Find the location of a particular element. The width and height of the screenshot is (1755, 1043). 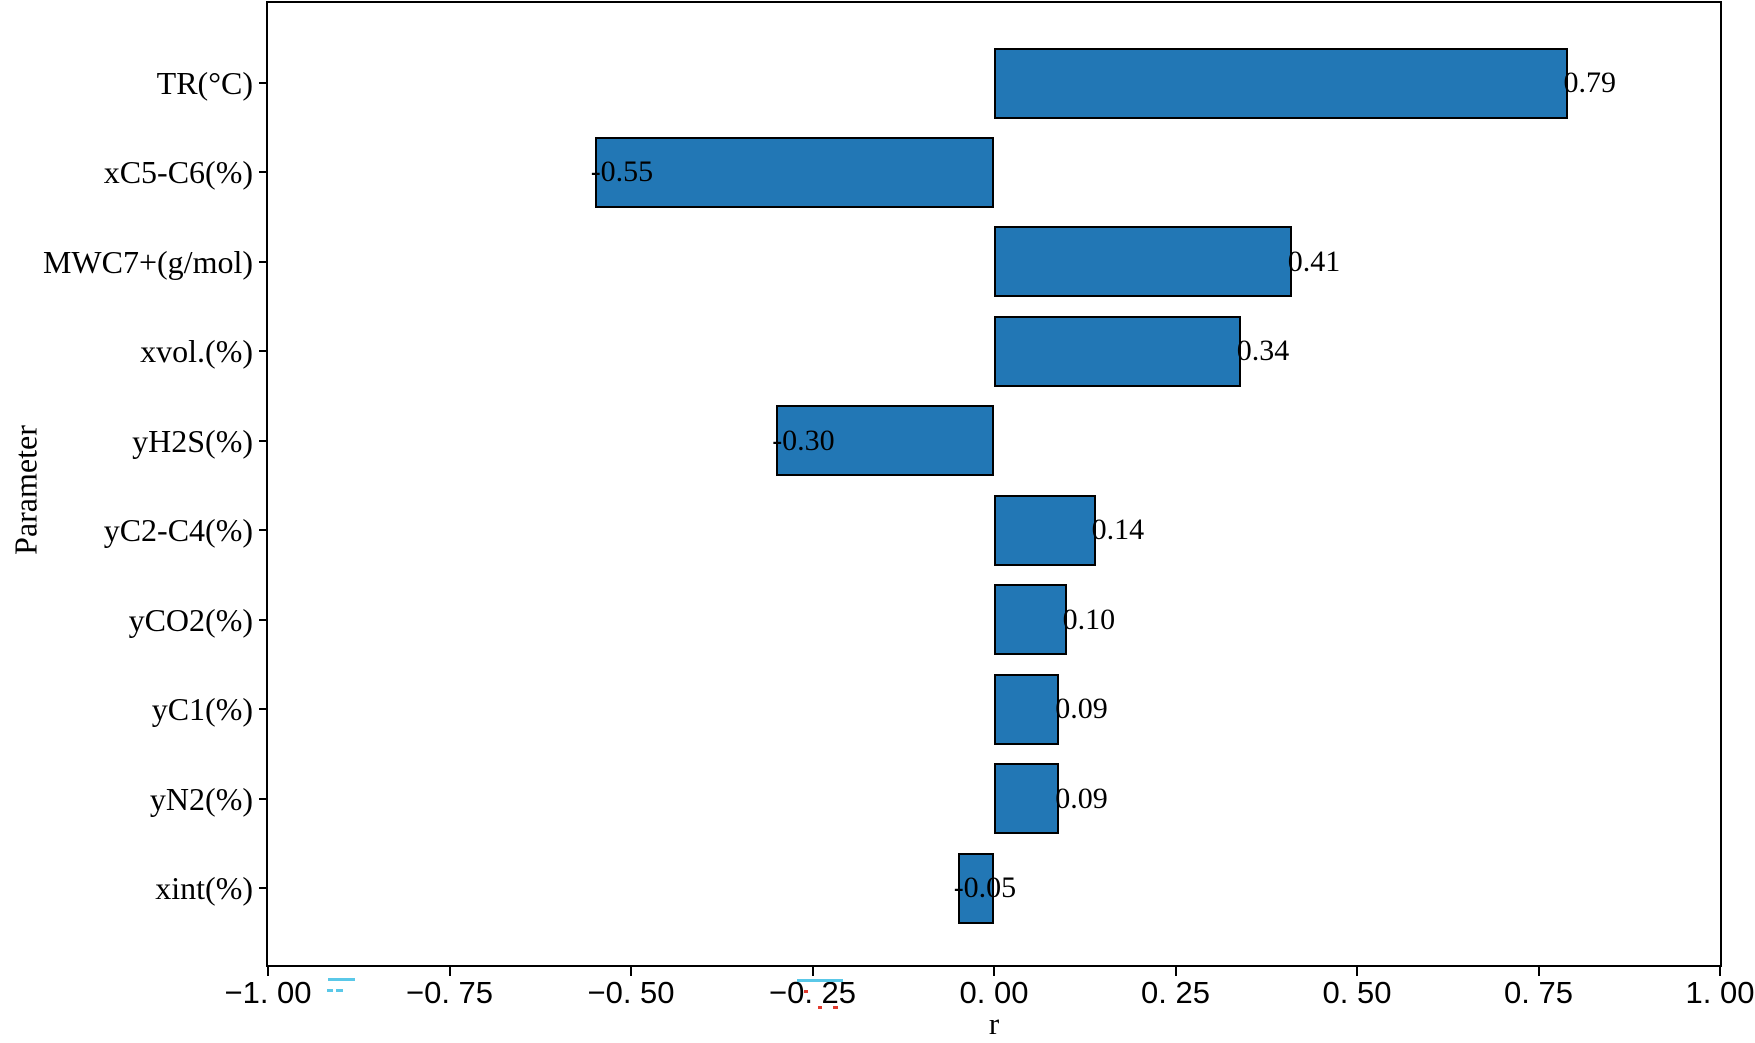

cyan-overline-artifact is located at coordinates (820, 980).